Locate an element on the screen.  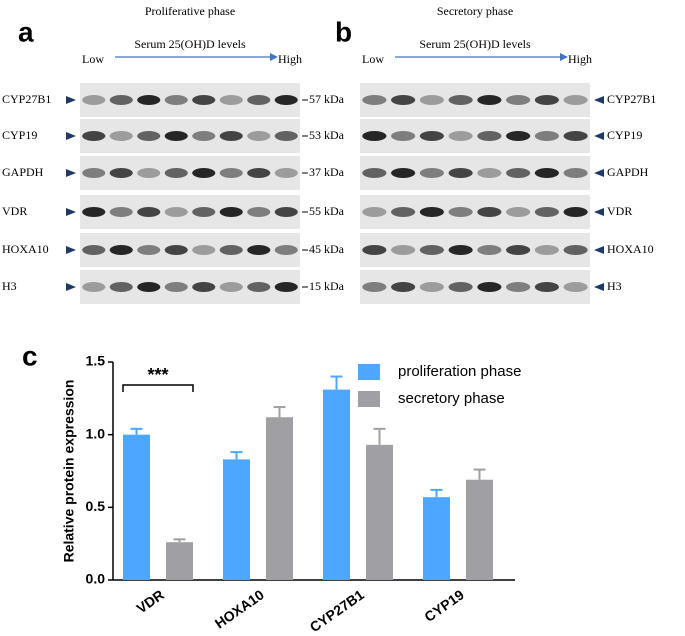
axis-label: Serum 25(OH)D levels is located at coordinates (190, 44).